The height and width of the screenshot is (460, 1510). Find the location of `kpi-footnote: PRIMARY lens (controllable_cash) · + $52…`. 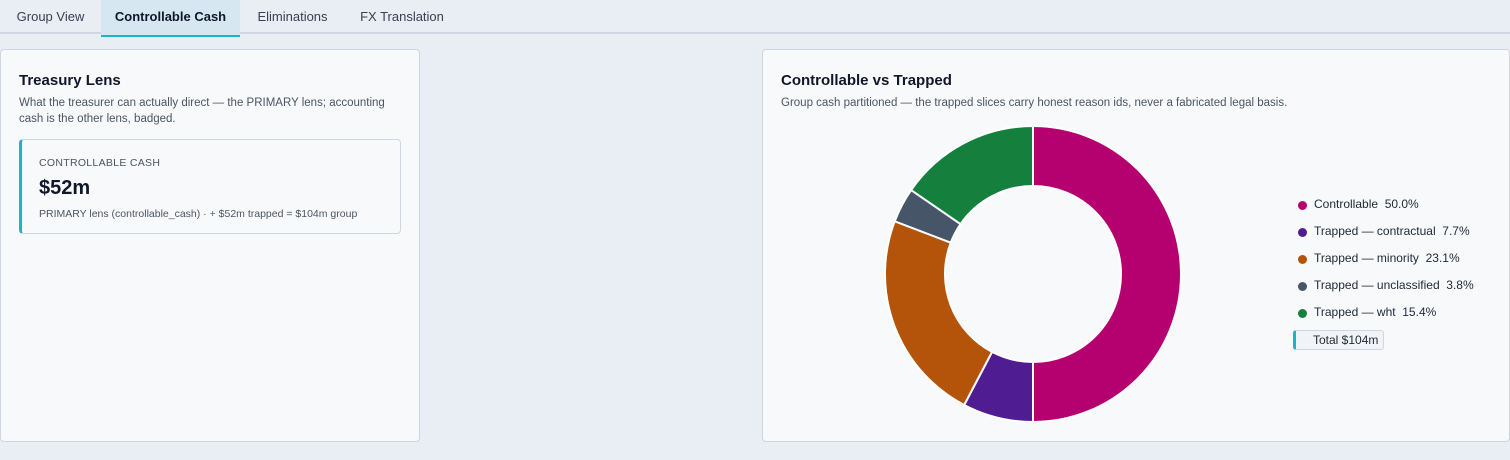

kpi-footnote: PRIMARY lens (controllable_cash) · + $52… is located at coordinates (198, 214).